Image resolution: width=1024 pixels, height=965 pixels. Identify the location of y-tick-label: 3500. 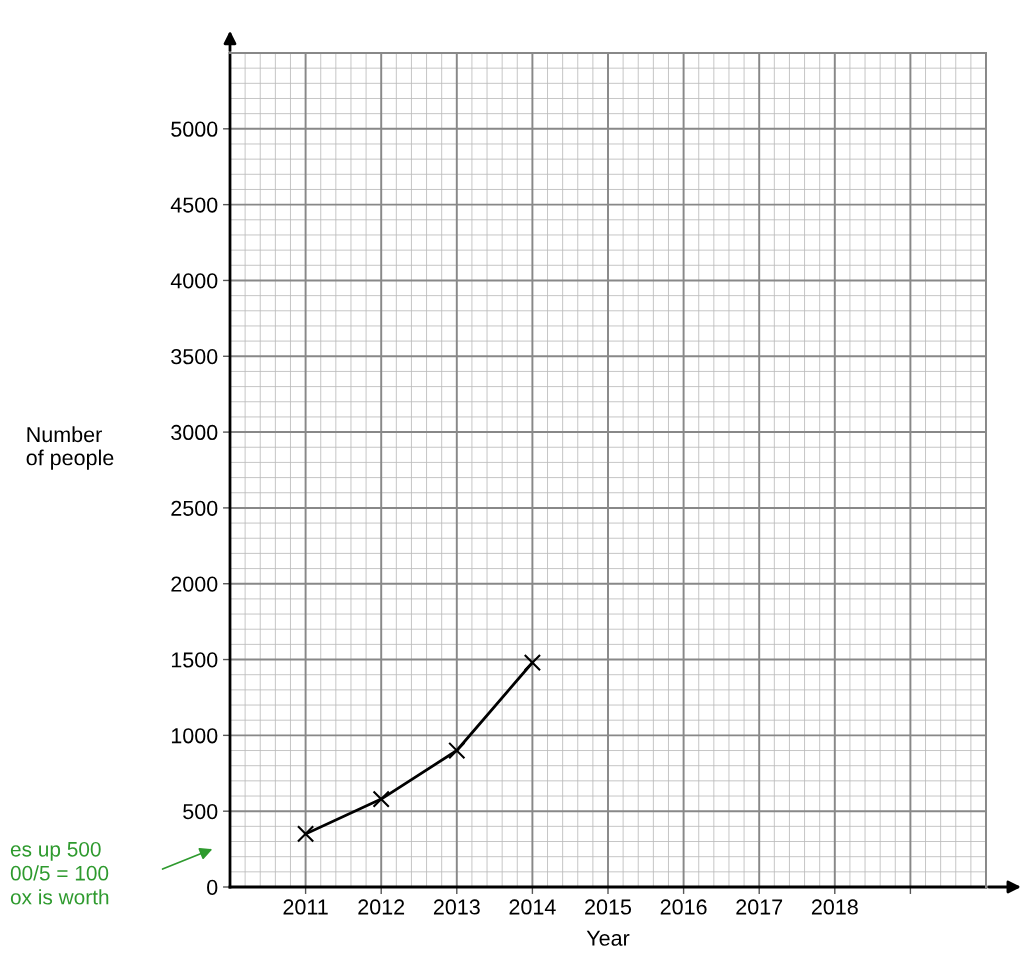
(194, 357).